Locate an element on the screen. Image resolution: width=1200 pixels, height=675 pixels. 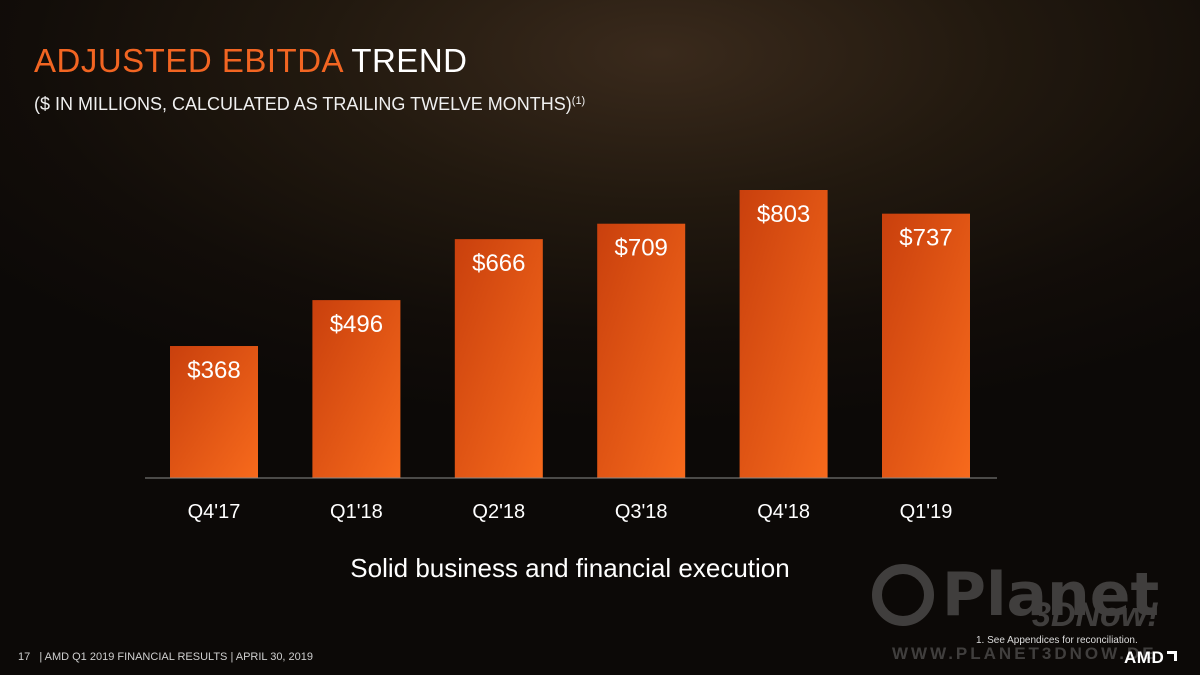
x-tick-label: Q1'18 is located at coordinates (356, 512).